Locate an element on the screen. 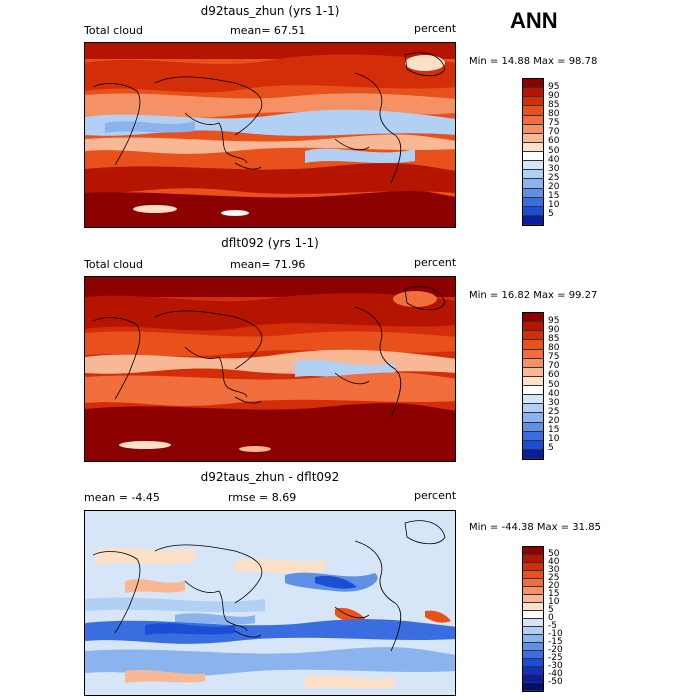  panel-2-right-label: percent is located at coordinates (435, 262).